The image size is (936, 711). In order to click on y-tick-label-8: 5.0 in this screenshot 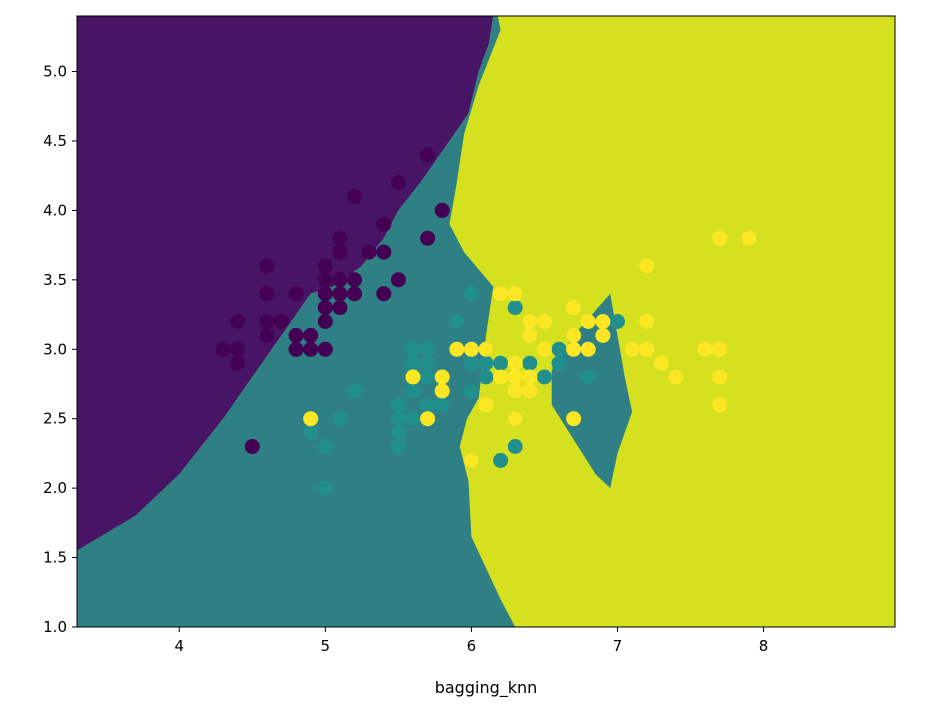, I will do `click(55, 72)`.